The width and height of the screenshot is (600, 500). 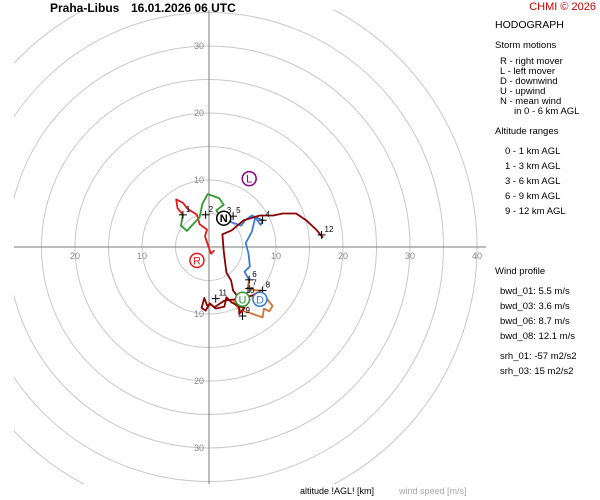 What do you see at coordinates (520, 271) in the screenshot?
I see `wind-profile-heading: Wind profile` at bounding box center [520, 271].